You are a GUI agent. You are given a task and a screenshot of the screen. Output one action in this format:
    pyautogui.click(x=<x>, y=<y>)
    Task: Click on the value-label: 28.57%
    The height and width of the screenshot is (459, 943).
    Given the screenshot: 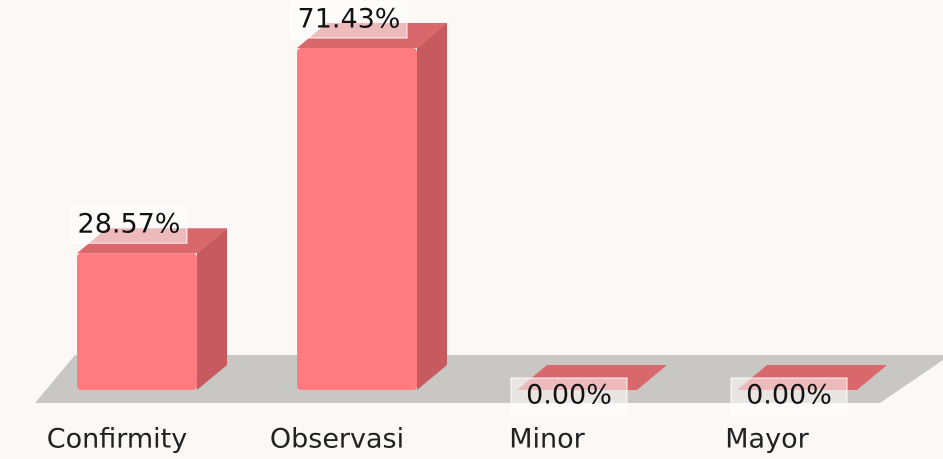 What is the action you would take?
    pyautogui.click(x=129, y=224)
    